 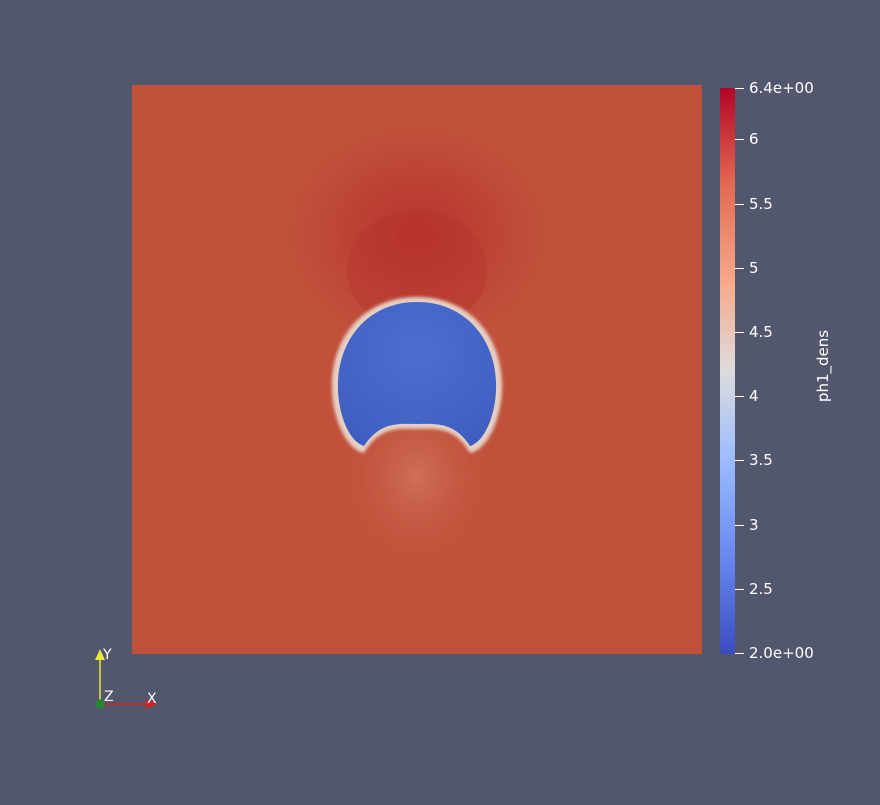 What do you see at coordinates (100, 654) in the screenshot?
I see `y-axis-arrow-icon` at bounding box center [100, 654].